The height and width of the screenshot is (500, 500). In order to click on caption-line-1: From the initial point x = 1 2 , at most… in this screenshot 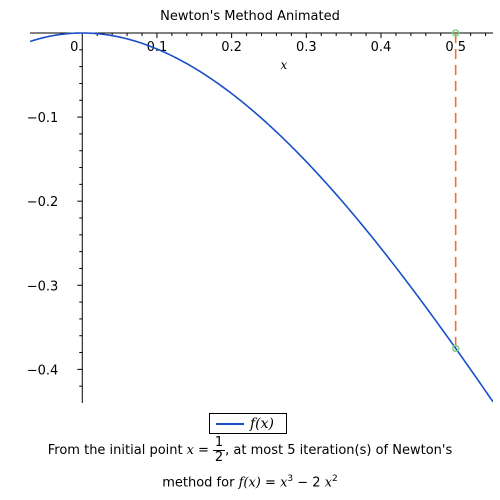, I will do `click(250, 450)`.